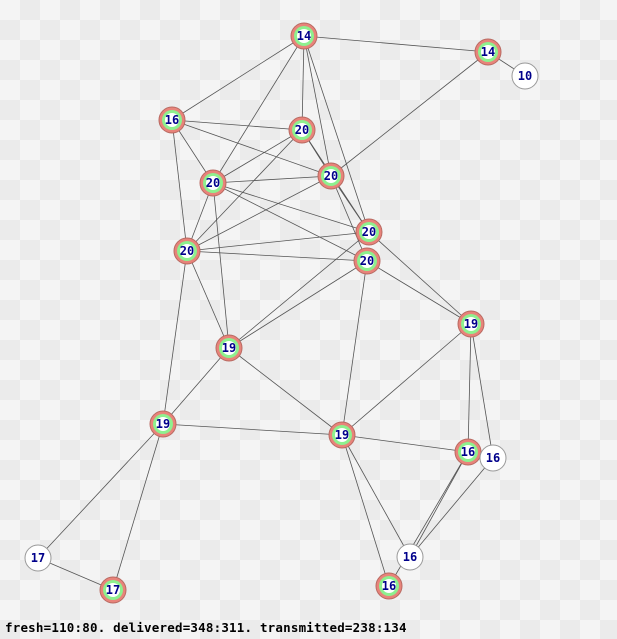  Describe the element at coordinates (298, 304) in the screenshot. I see `edge-J-L` at that location.